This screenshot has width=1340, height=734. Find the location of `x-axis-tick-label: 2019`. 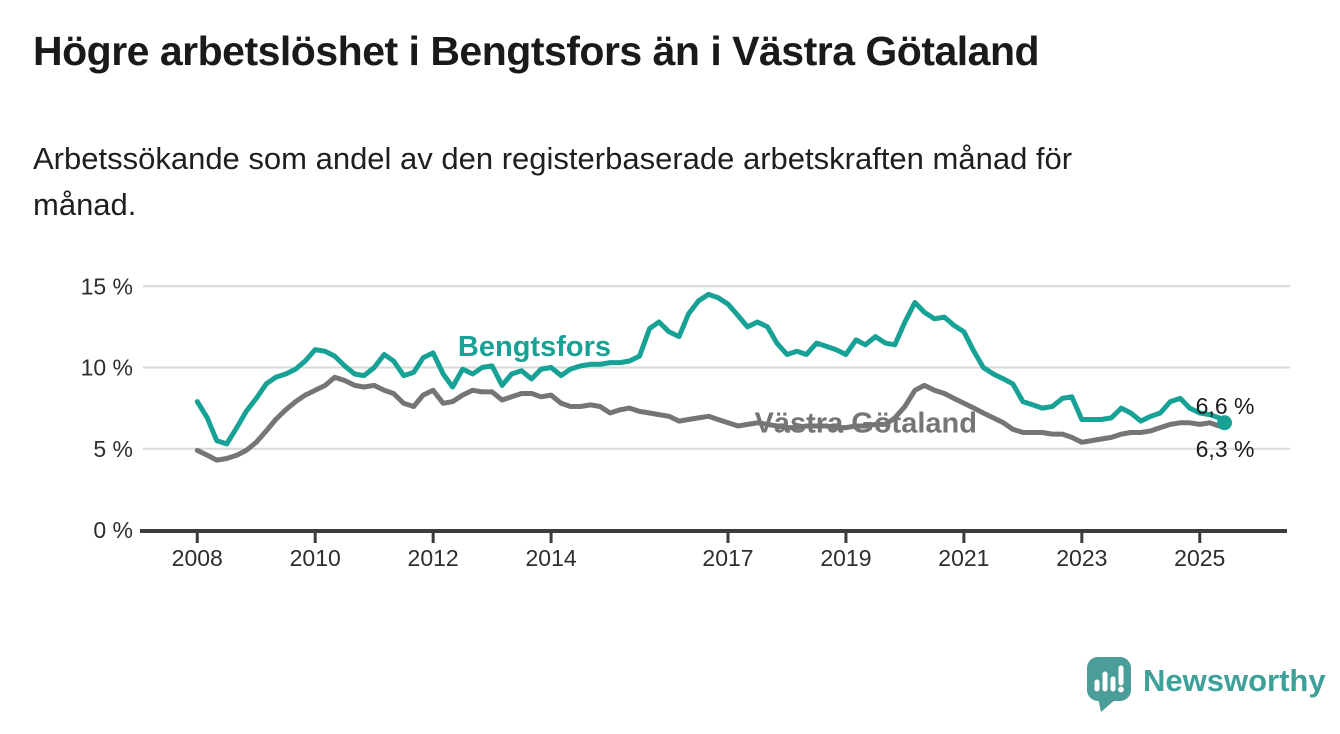

x-axis-tick-label: 2019 is located at coordinates (845, 558).